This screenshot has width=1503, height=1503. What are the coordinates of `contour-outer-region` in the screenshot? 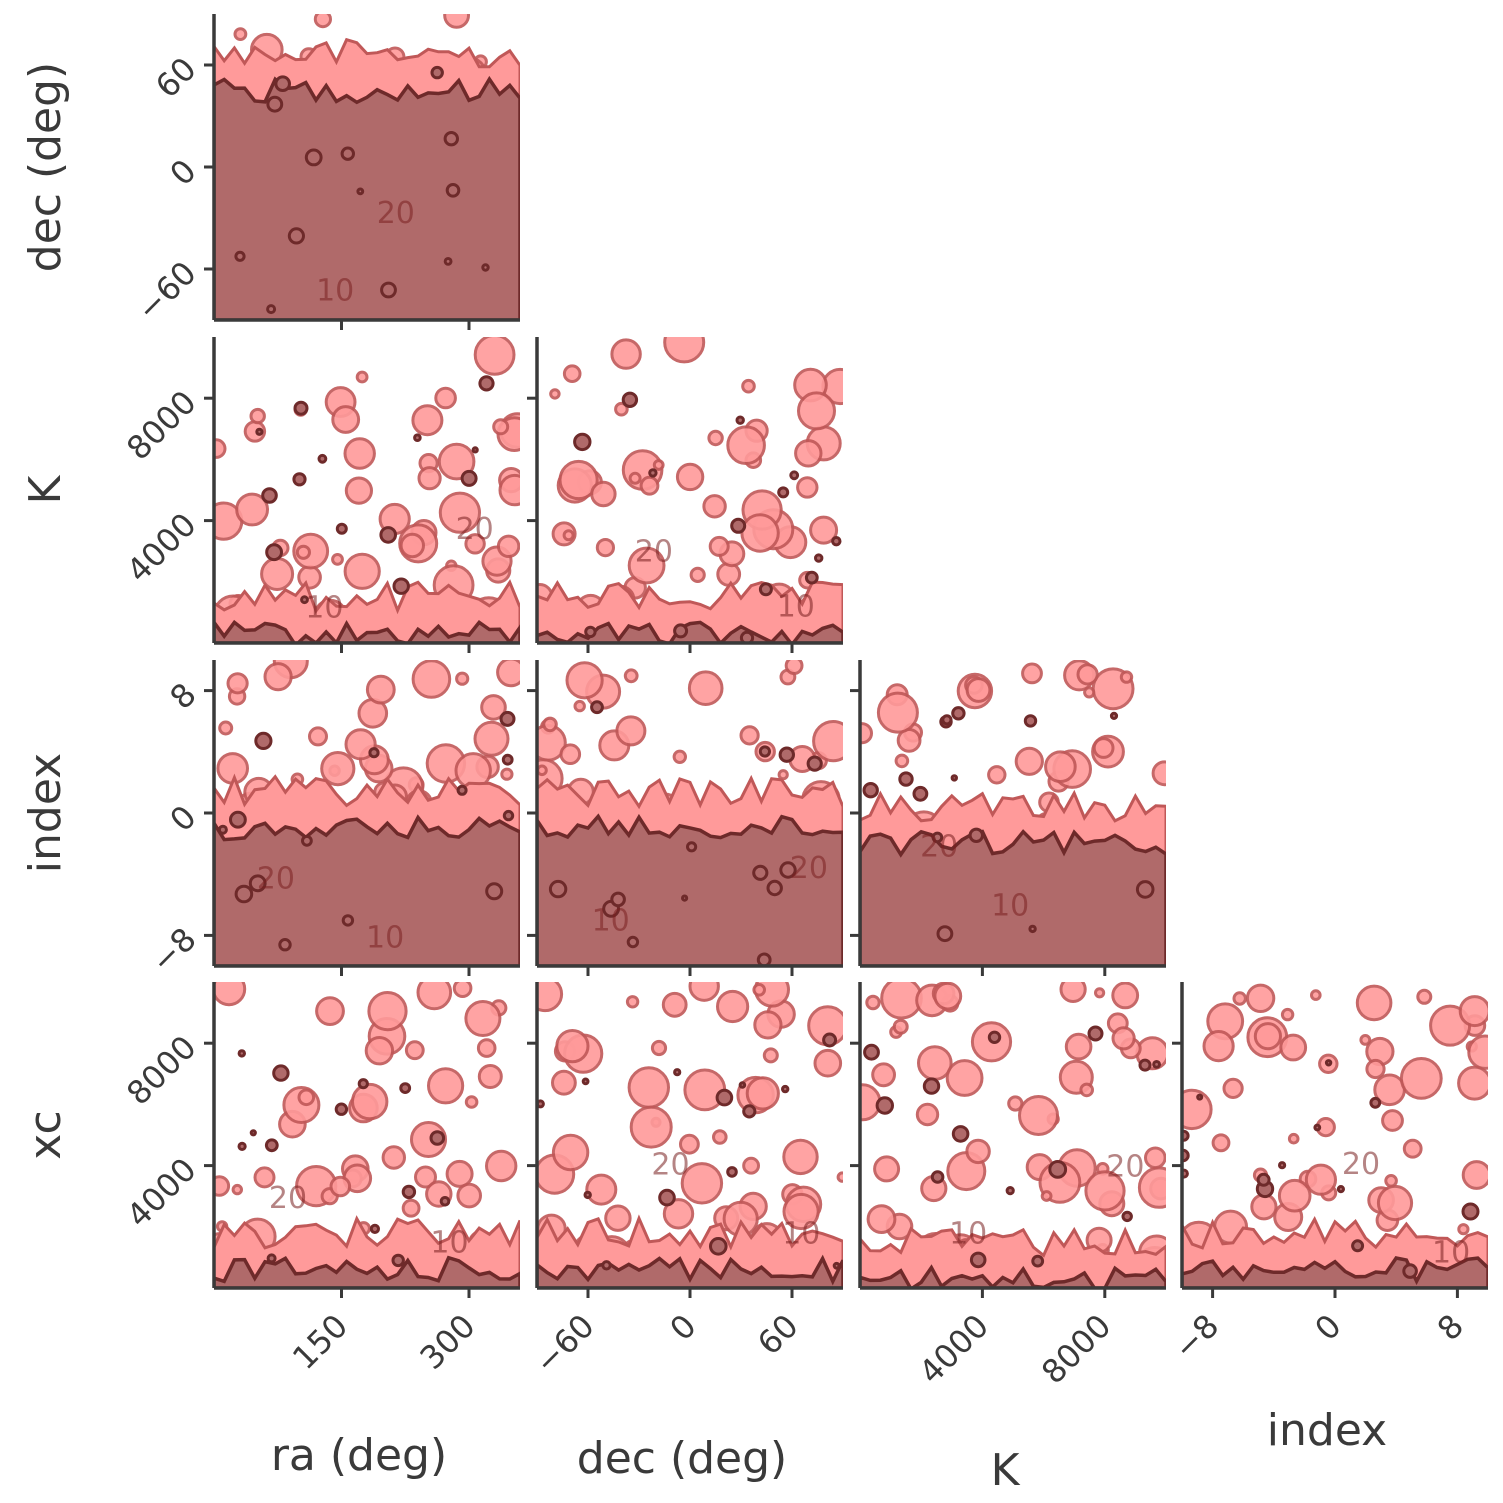 It's located at (367, 611).